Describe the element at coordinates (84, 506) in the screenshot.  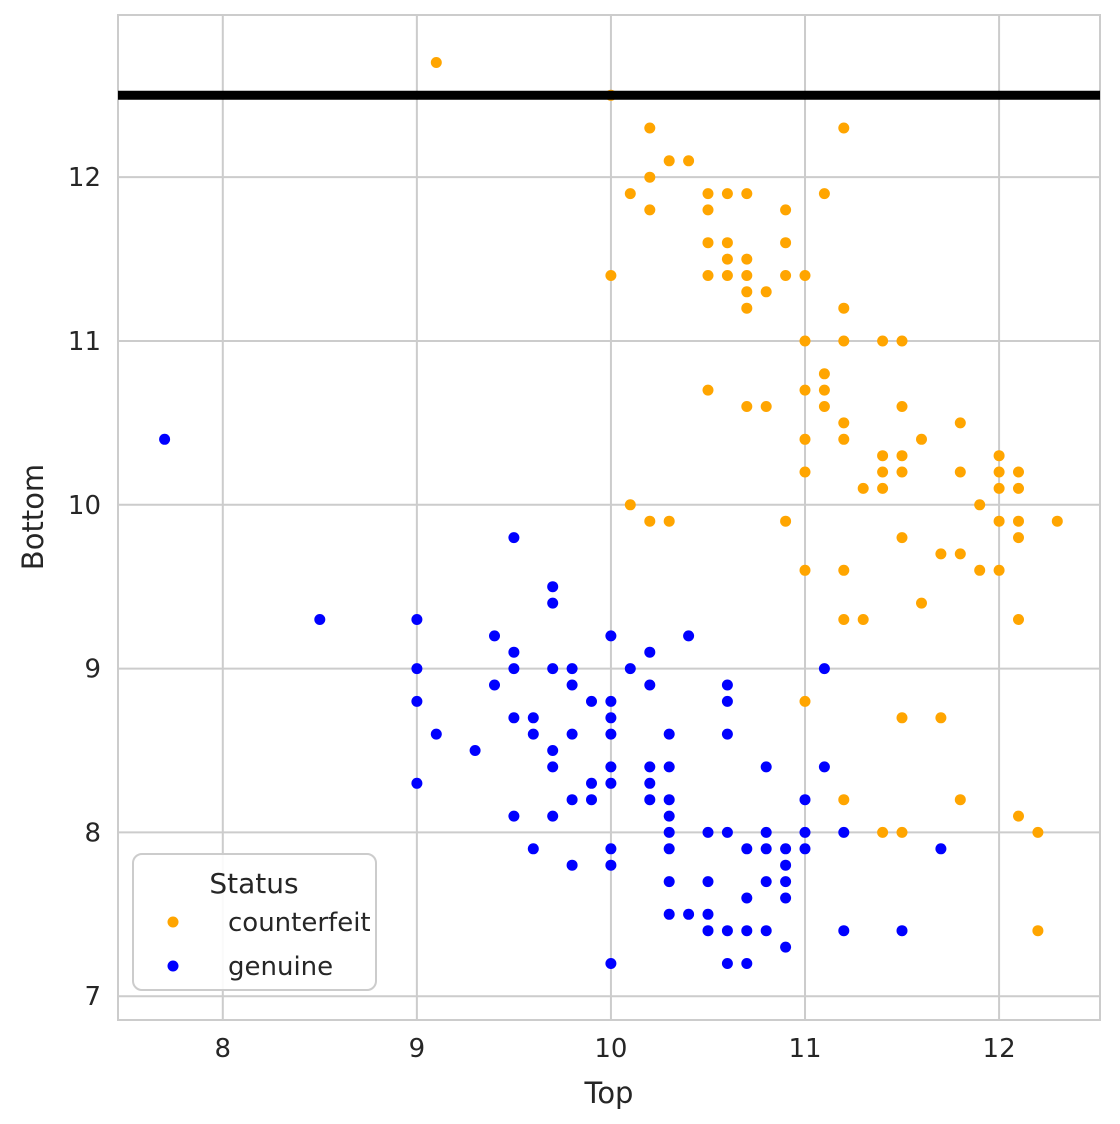
I see `y-tick-label: 10` at that location.